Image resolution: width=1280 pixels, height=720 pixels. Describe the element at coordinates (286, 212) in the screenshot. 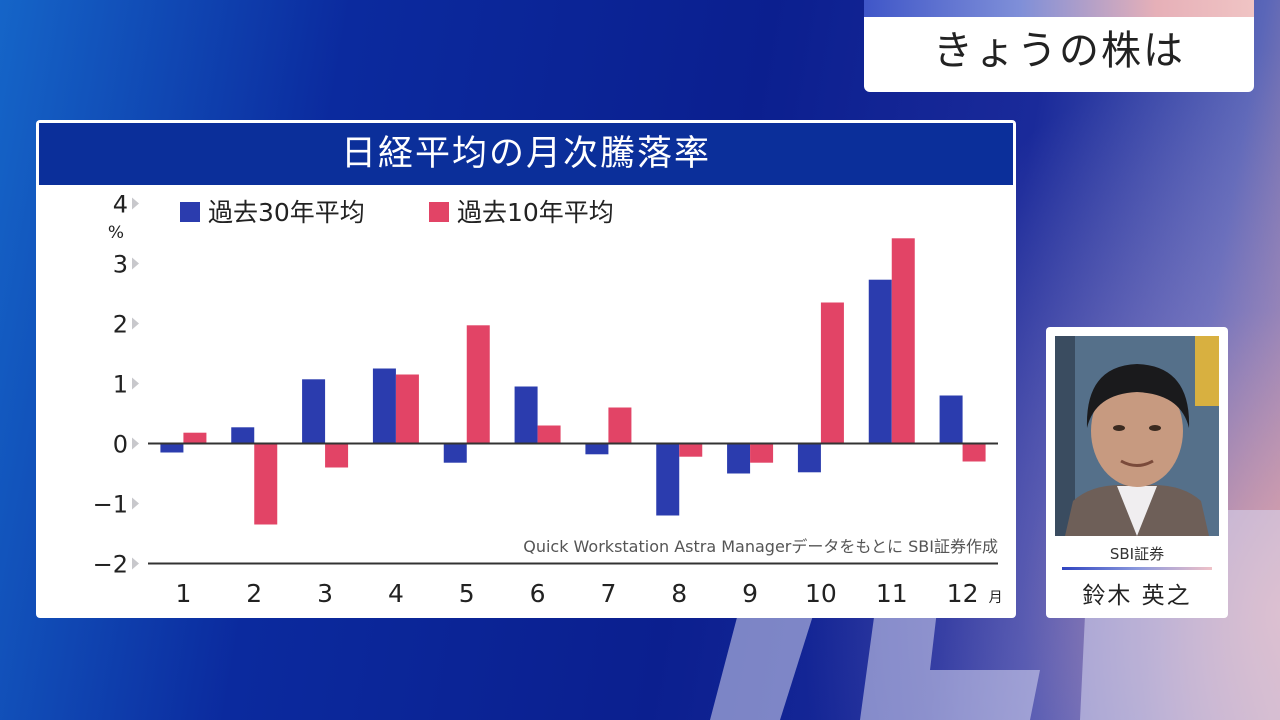

I see `legend-label-avg30: 過去30年平均` at that location.